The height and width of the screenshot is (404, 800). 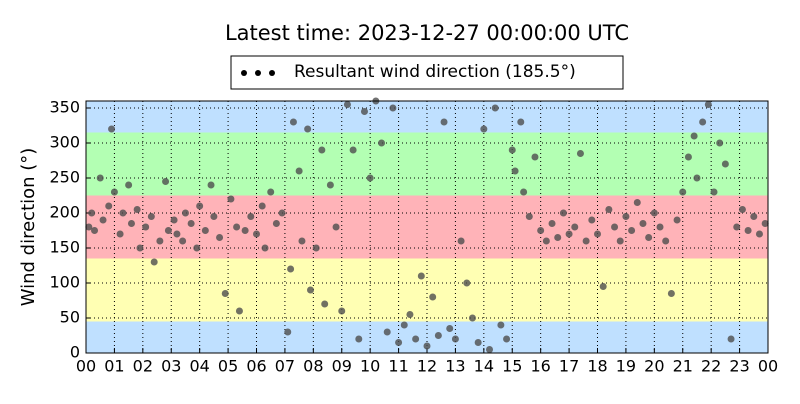 I want to click on x-tick-label: 06, so click(x=256, y=366).